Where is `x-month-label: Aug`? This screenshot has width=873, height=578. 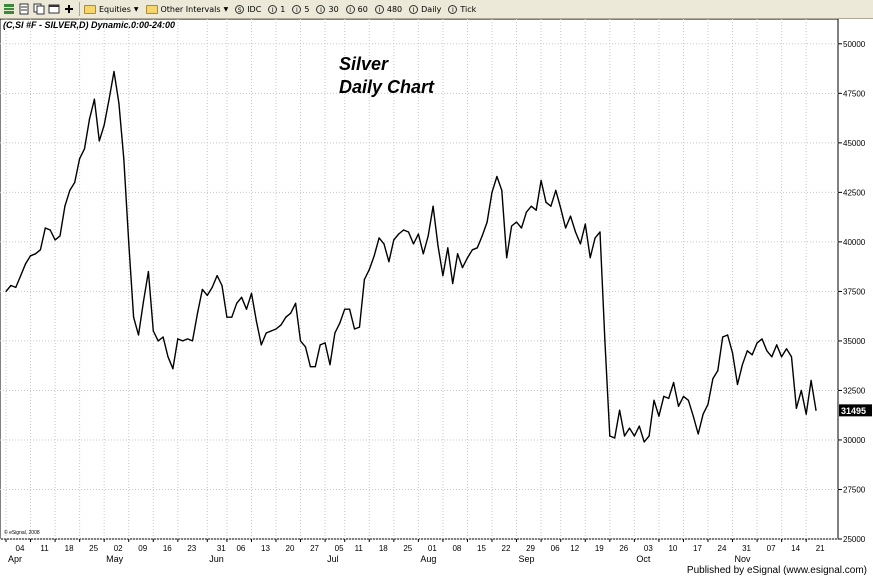 x-month-label: Aug is located at coordinates (428, 559).